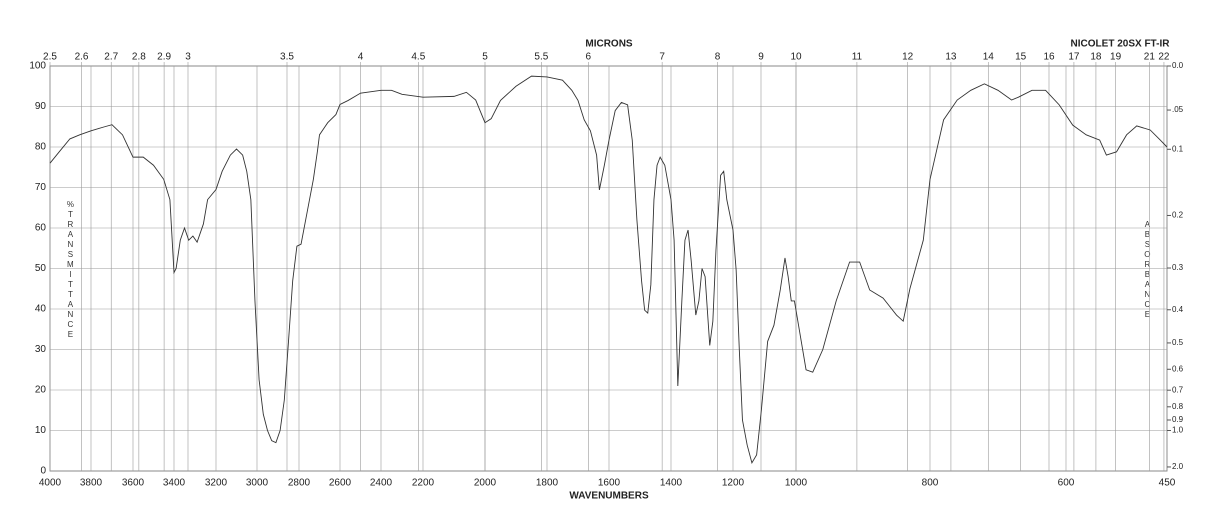 The image size is (1218, 528). What do you see at coordinates (733, 483) in the screenshot?
I see `x-tick-label: 1200` at bounding box center [733, 483].